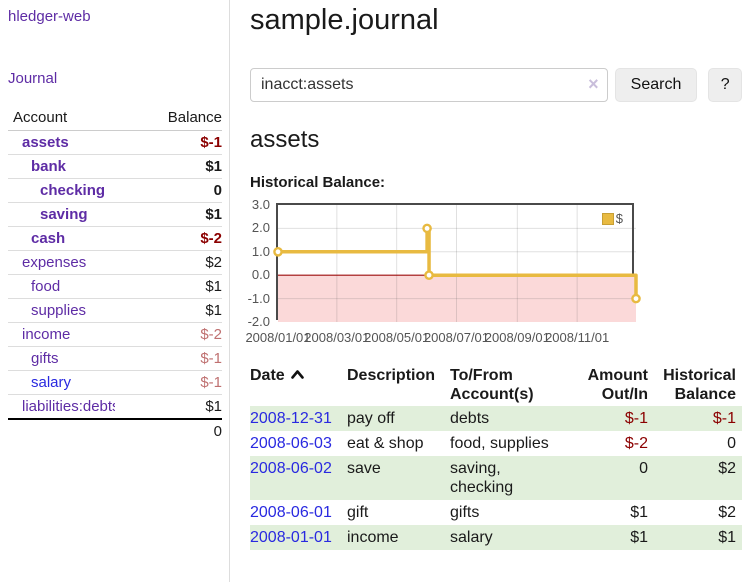 The image size is (742, 582). What do you see at coordinates (260, 204) in the screenshot?
I see `y-tick-label: 3.0` at bounding box center [260, 204].